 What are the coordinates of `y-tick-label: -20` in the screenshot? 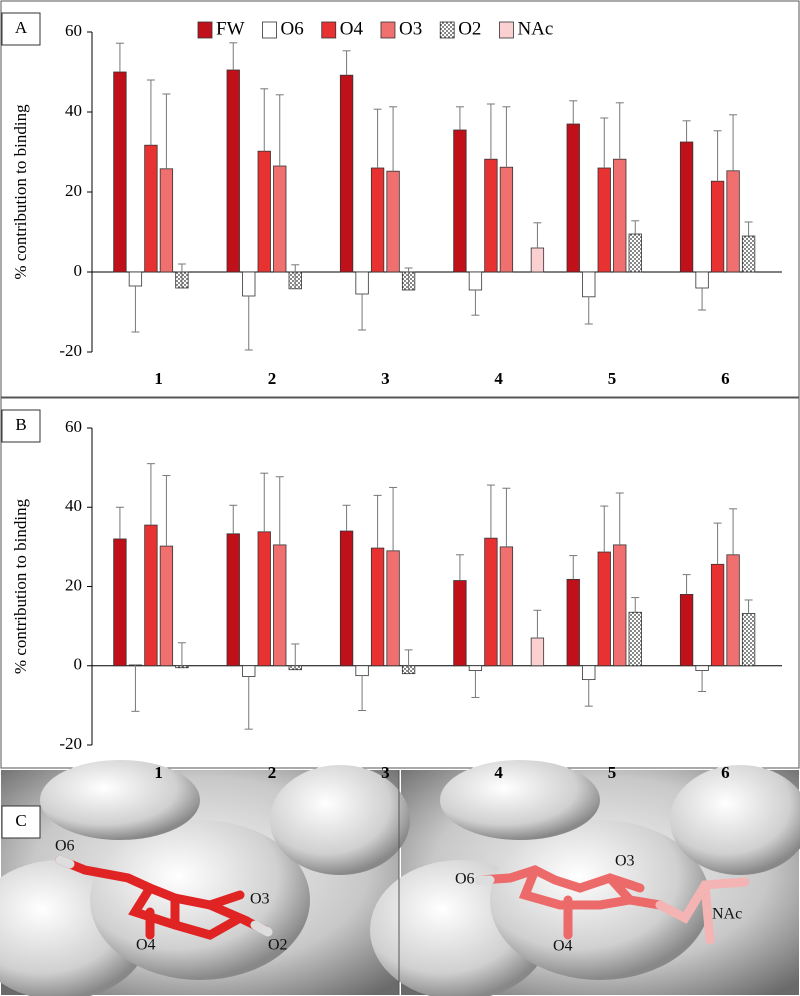 It's located at (70, 743).